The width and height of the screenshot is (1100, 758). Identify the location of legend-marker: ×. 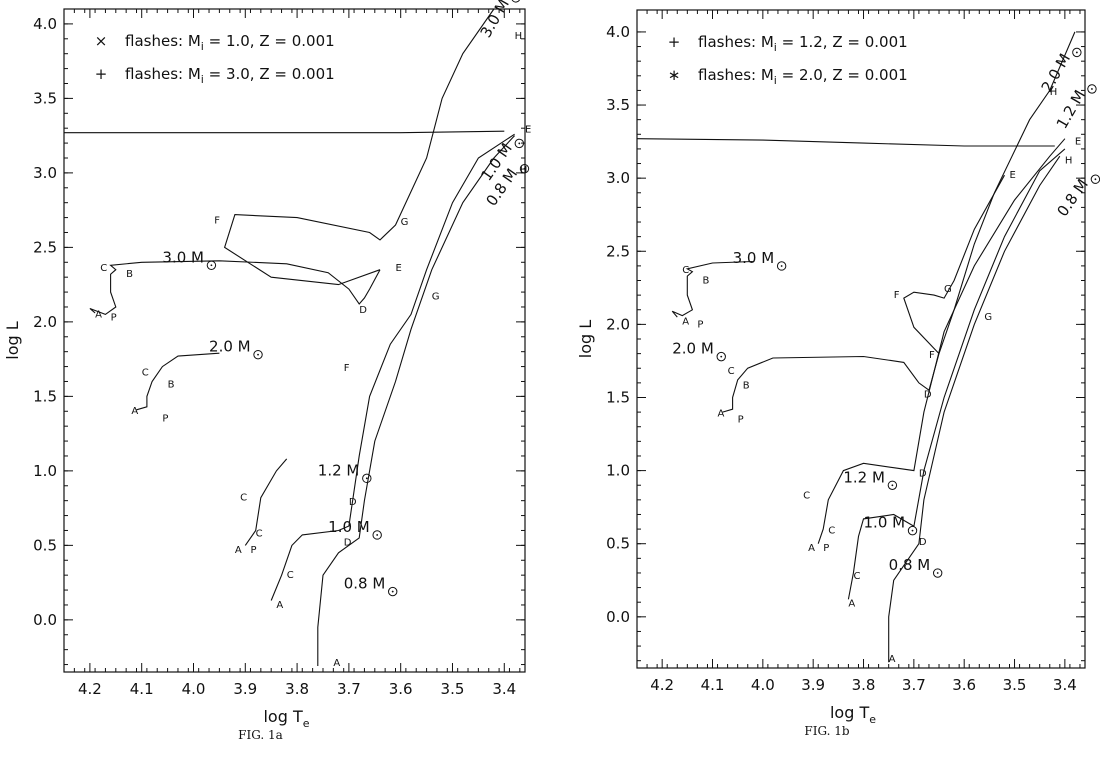
(101, 41).